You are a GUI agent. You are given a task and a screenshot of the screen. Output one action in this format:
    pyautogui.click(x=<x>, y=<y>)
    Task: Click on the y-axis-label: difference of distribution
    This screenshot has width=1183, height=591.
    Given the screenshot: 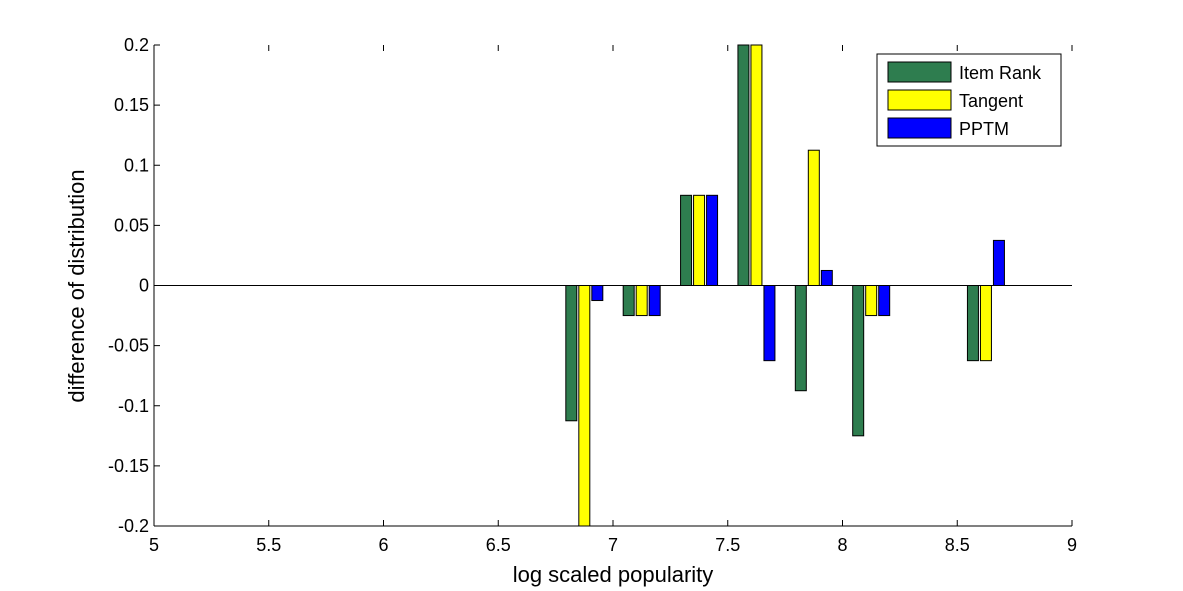 What is the action you would take?
    pyautogui.click(x=76, y=285)
    